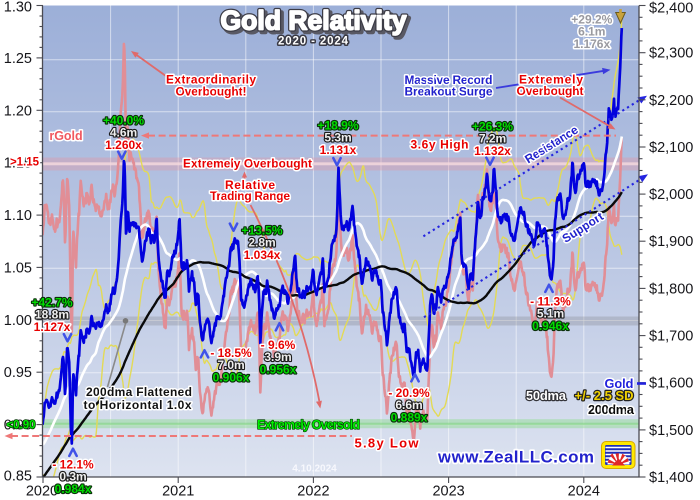 The height and width of the screenshot is (500, 700). Describe the element at coordinates (492, 139) in the screenshot. I see `svg-text: 7.2m` at that location.